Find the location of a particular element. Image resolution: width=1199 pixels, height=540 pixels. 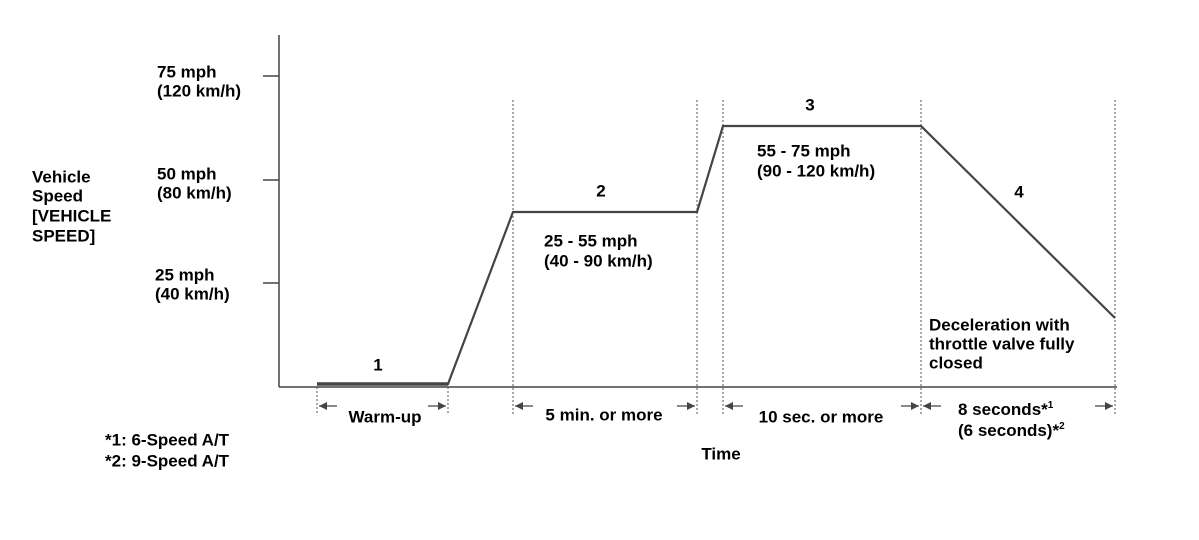

y-axis-title: [VEHICLE is located at coordinates (71, 215).